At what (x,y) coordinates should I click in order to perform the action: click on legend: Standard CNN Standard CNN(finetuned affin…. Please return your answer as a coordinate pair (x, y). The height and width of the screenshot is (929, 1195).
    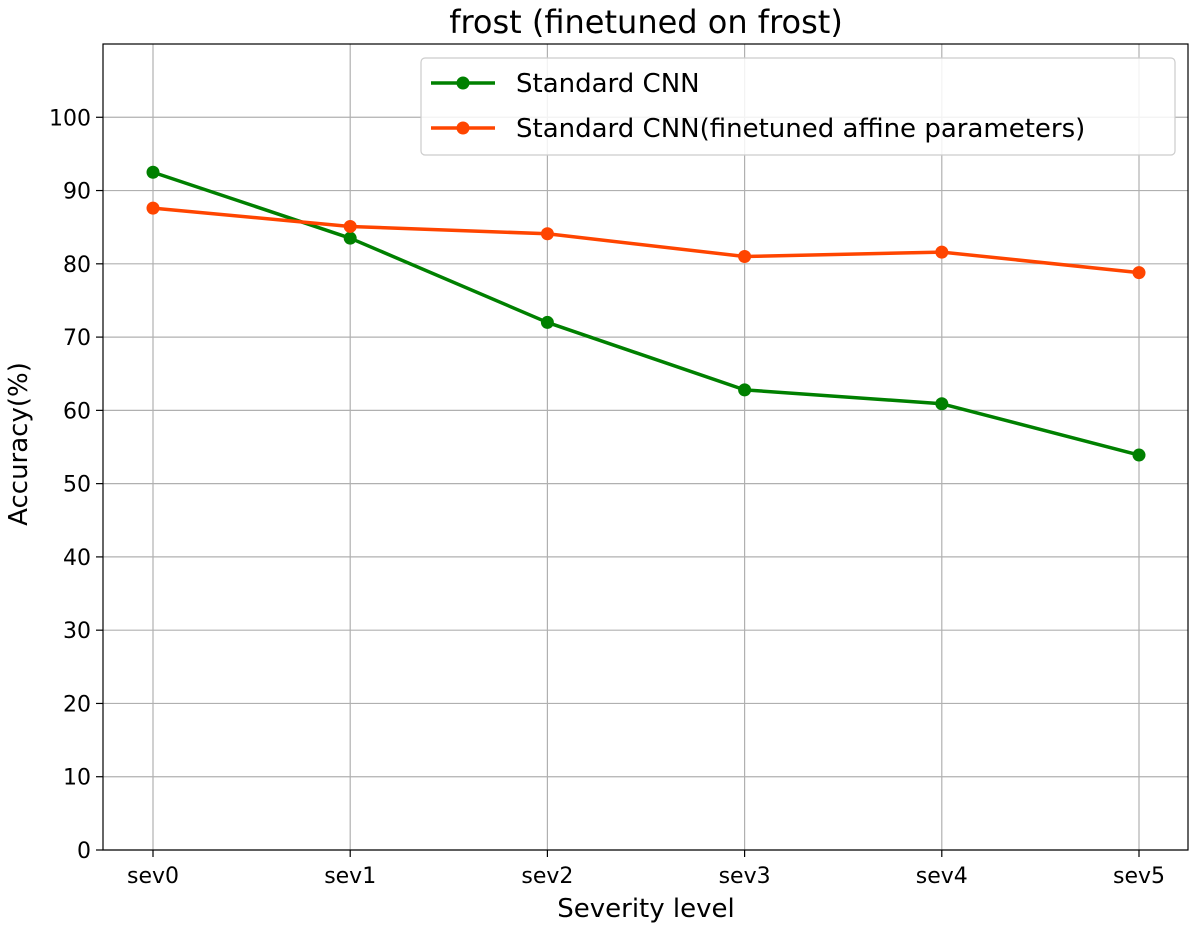
    Looking at the image, I should click on (798, 106).